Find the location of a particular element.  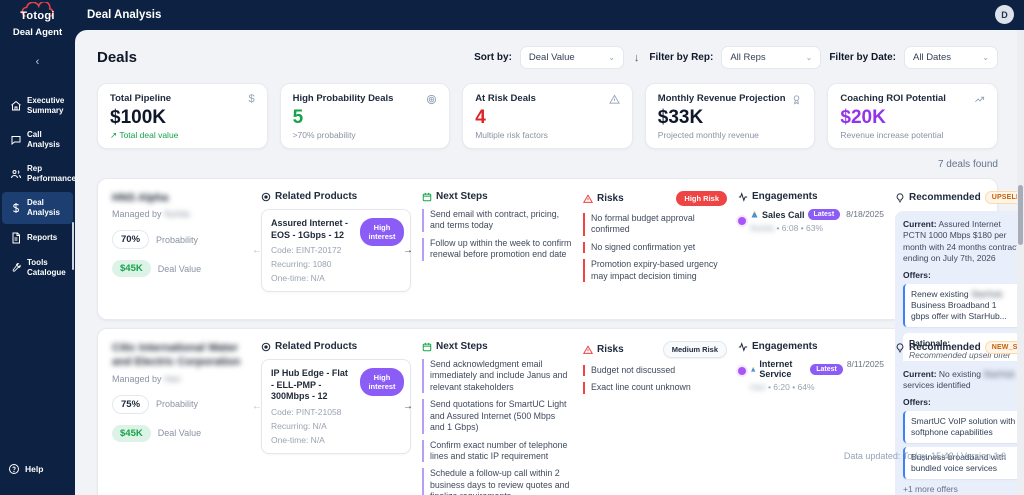

sidebar-item-label: Tools Catalogue is located at coordinates (46, 267).